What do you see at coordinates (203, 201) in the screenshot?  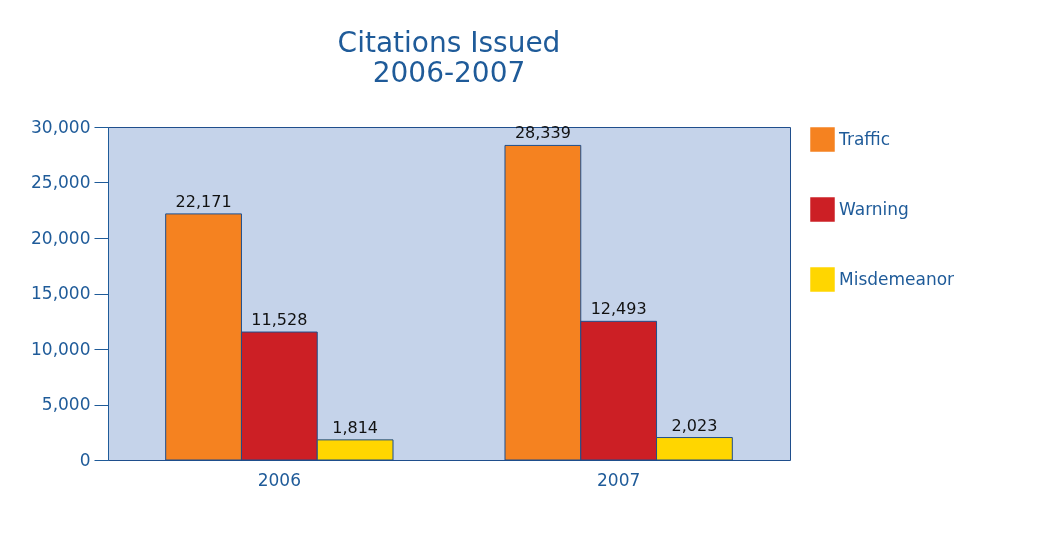 I see `data-label: 22,171` at bounding box center [203, 201].